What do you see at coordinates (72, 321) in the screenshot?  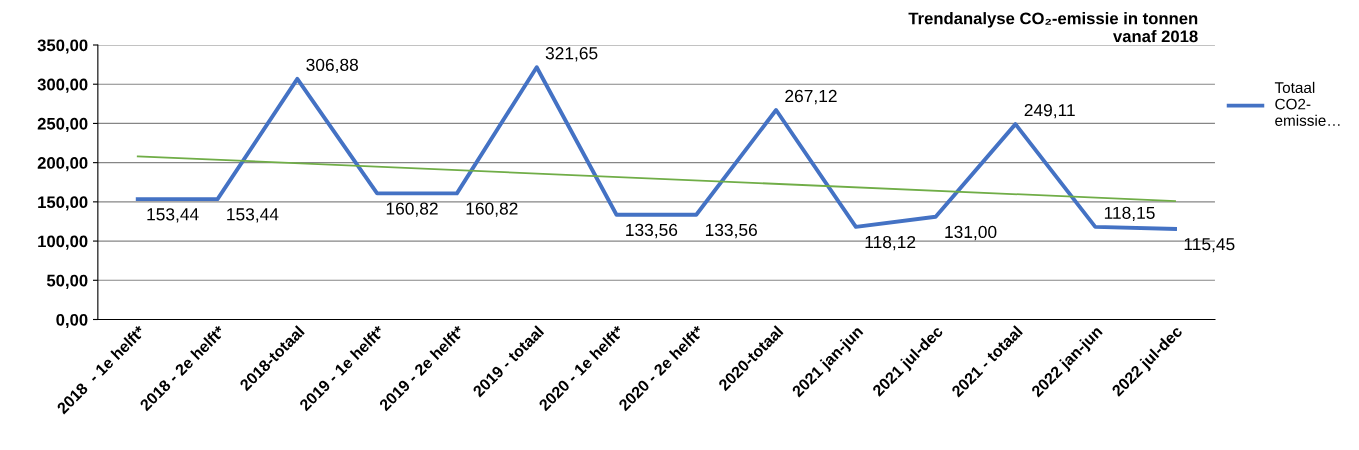 I see `y-tick-label: 0,00` at bounding box center [72, 321].